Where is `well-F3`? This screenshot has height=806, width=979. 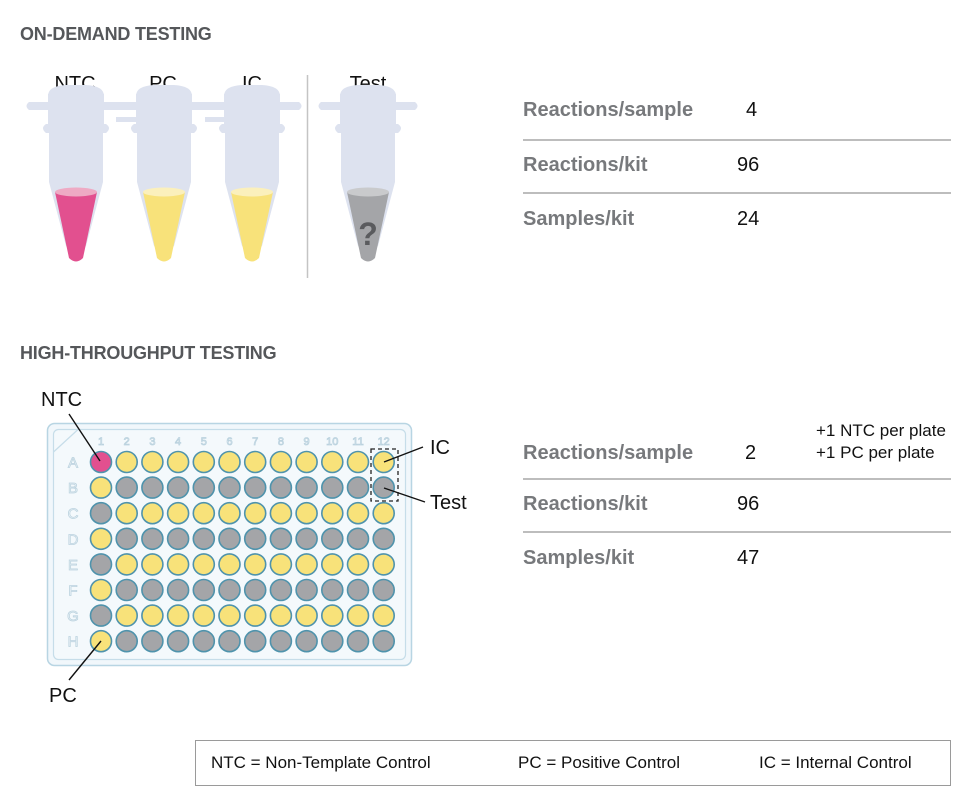
well-F3 is located at coordinates (152, 590).